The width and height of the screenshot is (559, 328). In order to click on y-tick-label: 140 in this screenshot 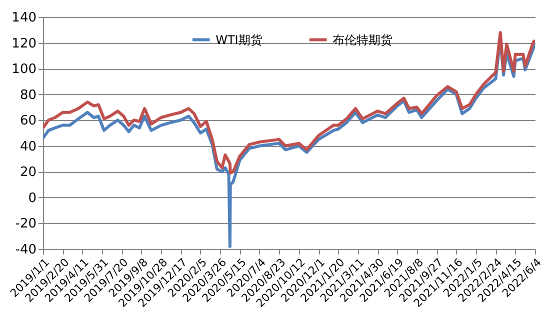, I will do `click(24, 18)`.